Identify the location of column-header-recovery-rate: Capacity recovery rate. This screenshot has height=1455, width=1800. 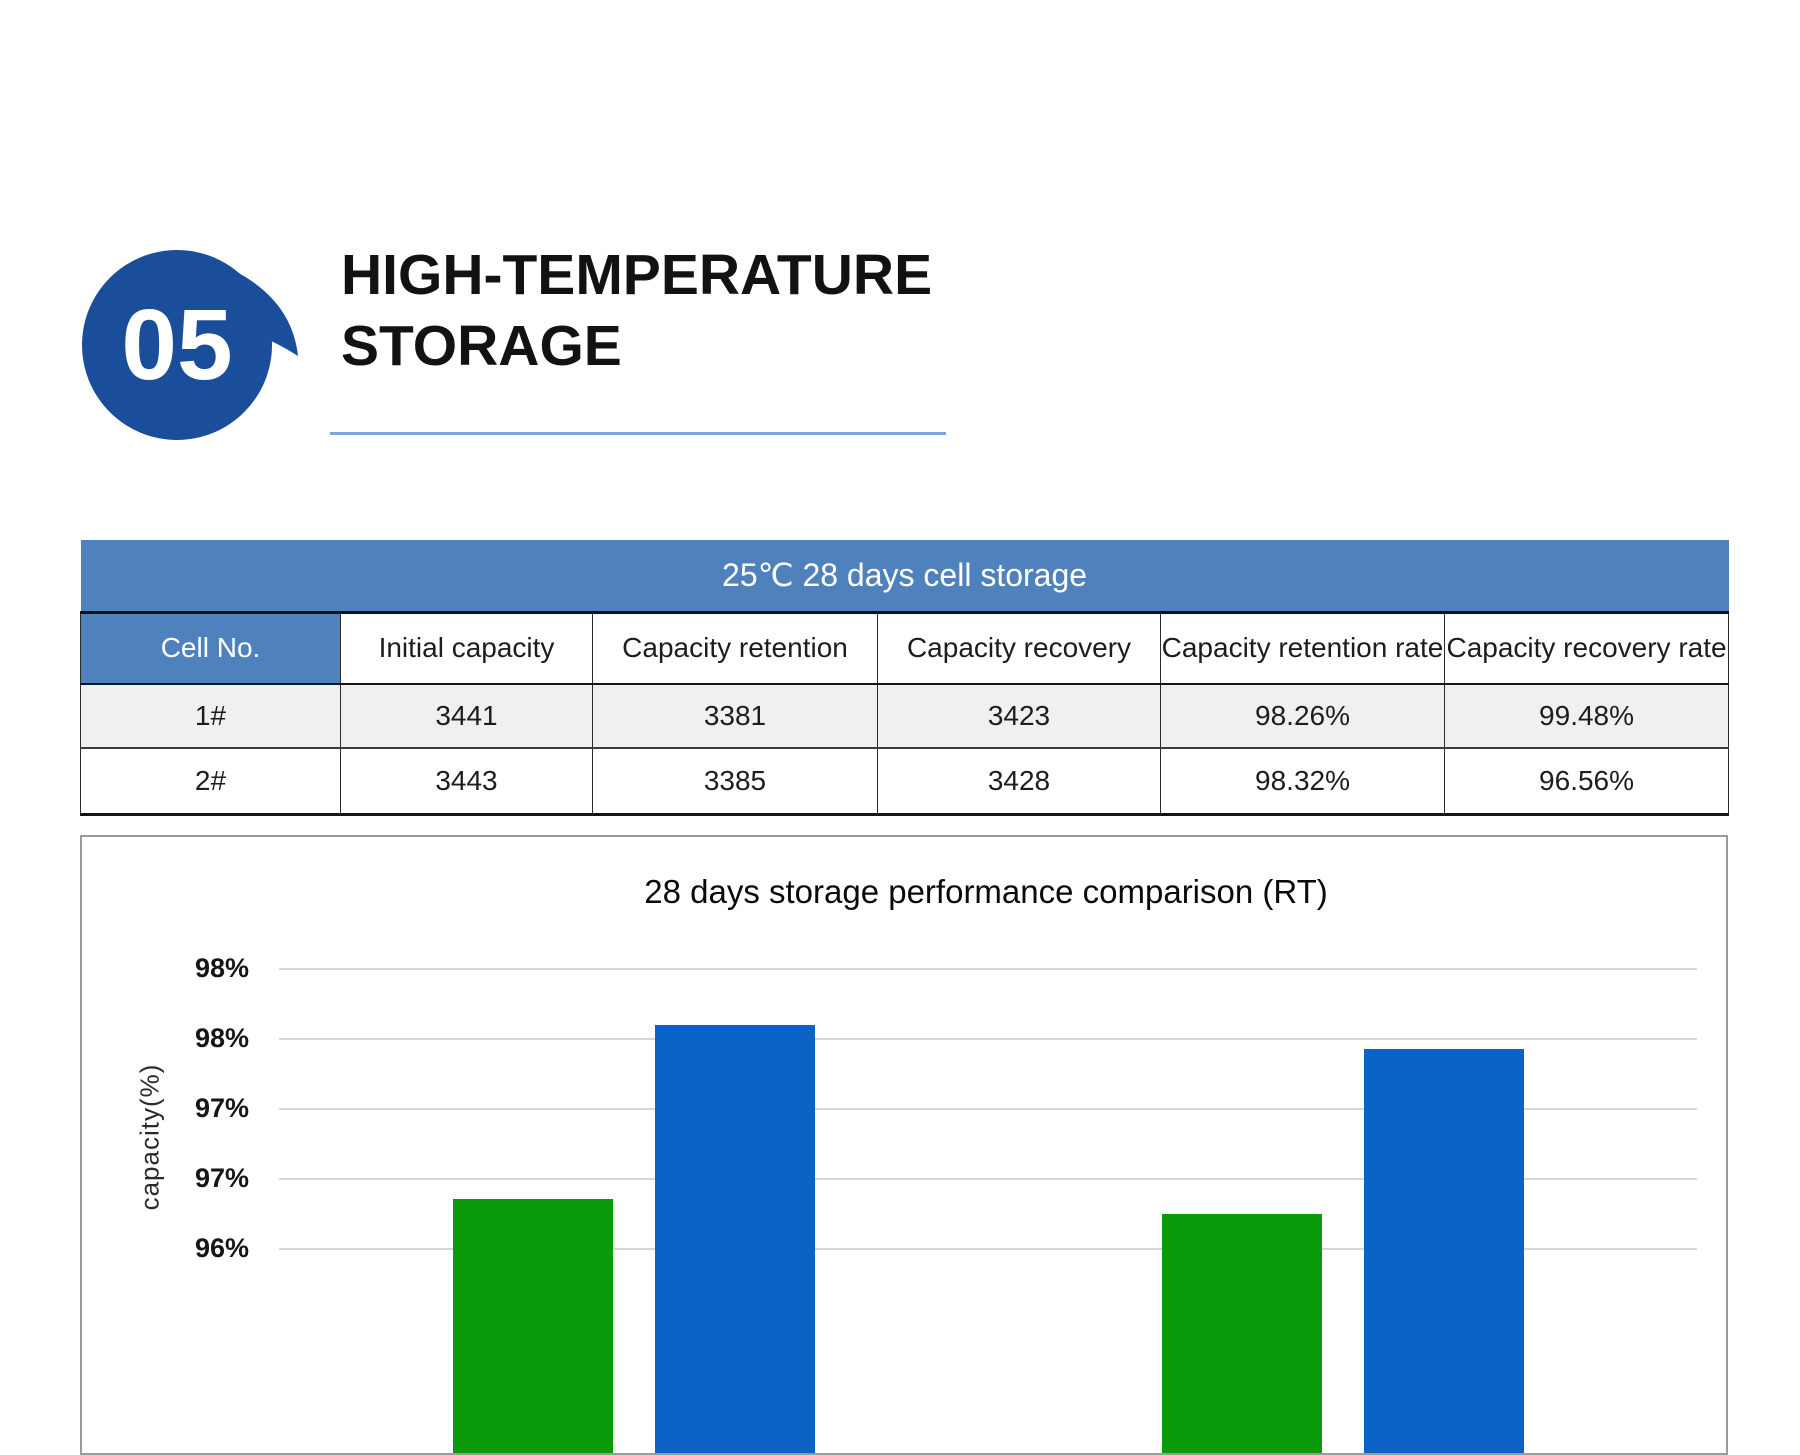
(1586, 648).